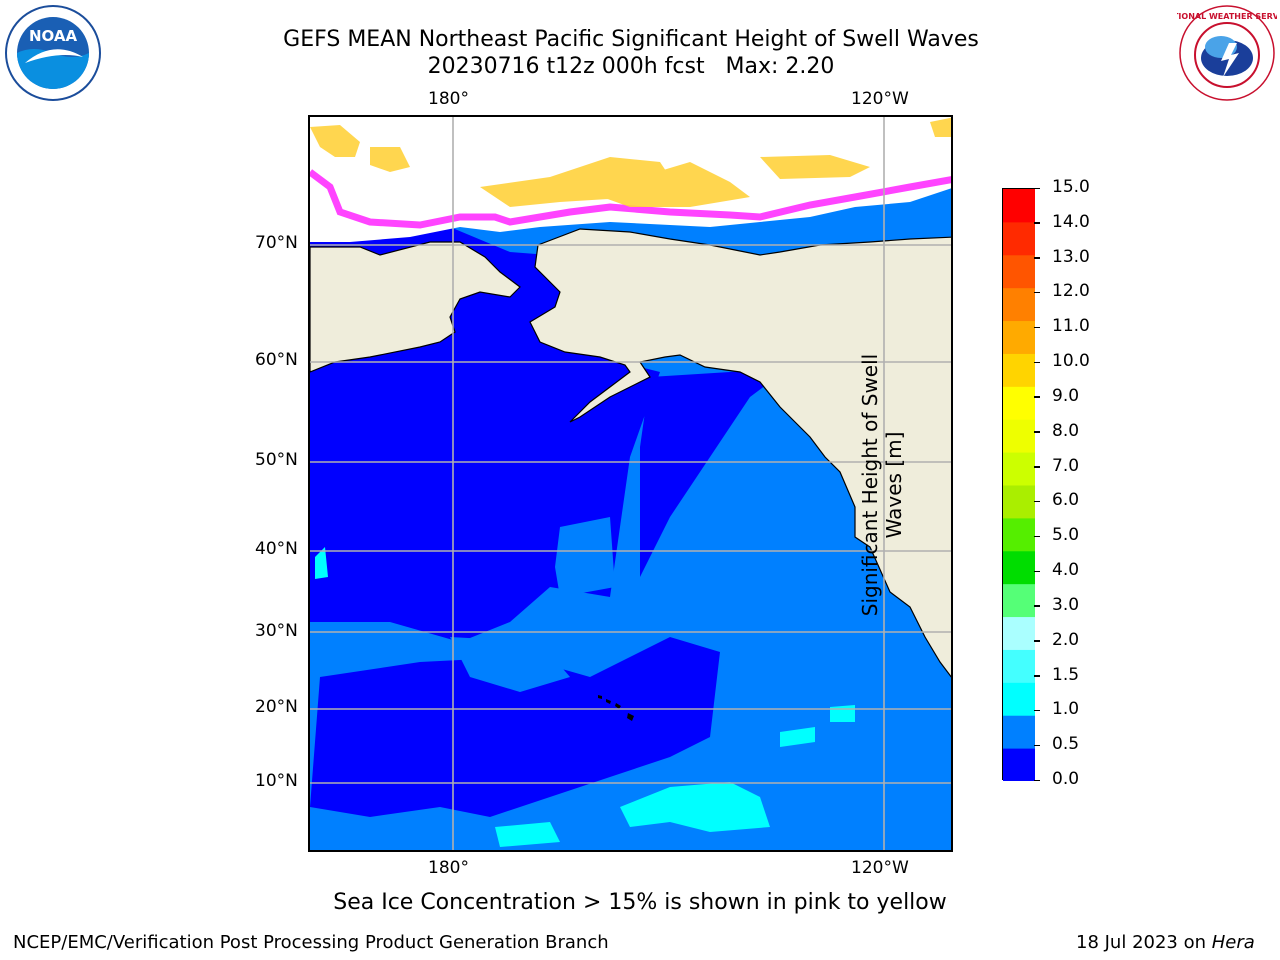  I want to click on colorbar-tick-label: 13.0, so click(1071, 256).